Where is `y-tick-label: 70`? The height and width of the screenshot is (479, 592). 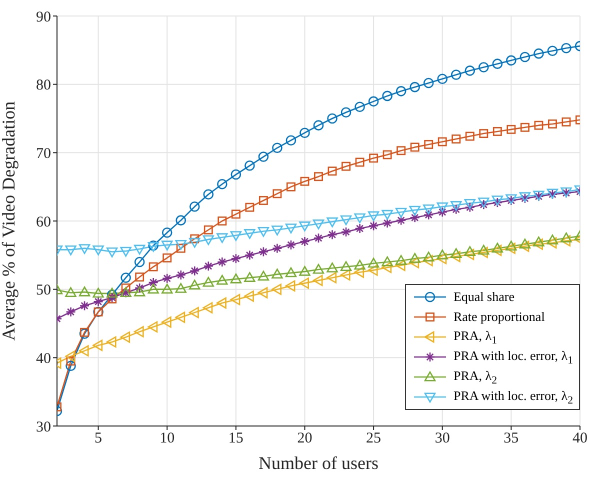 y-tick-label: 70 is located at coordinates (43, 154).